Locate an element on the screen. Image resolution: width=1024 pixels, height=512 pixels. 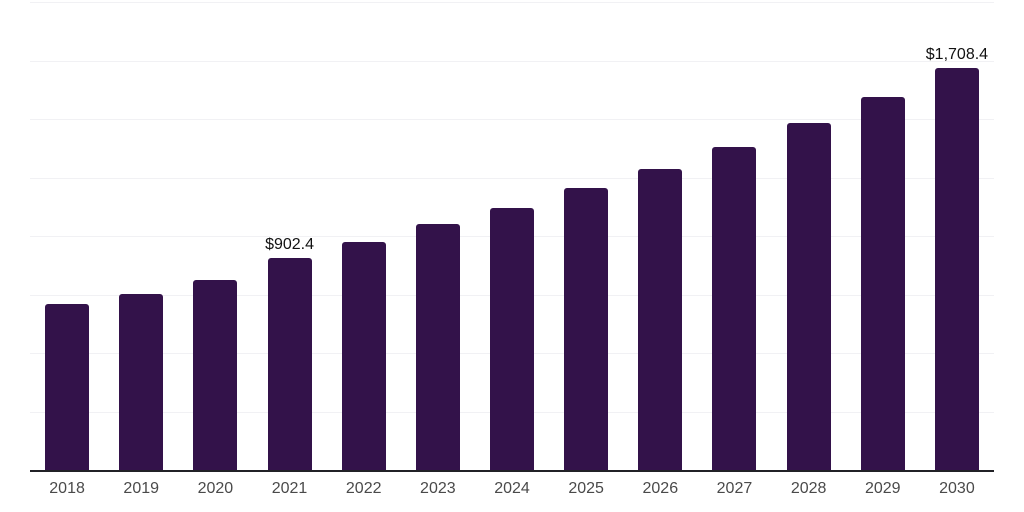
x-tick-2030: 2030 is located at coordinates (957, 488).